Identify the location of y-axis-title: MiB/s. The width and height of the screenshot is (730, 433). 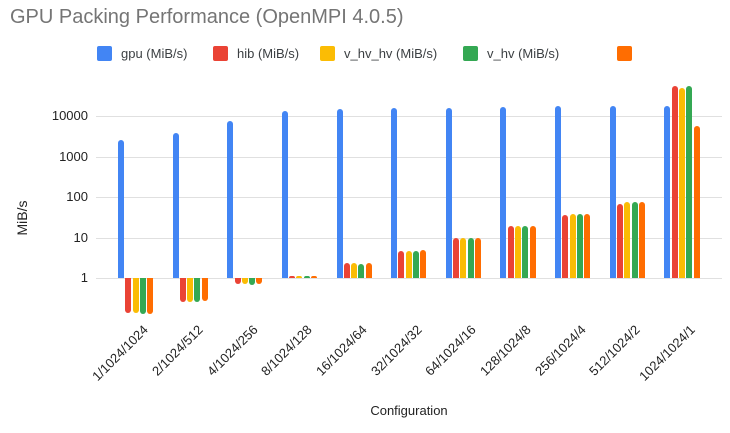
(22, 218).